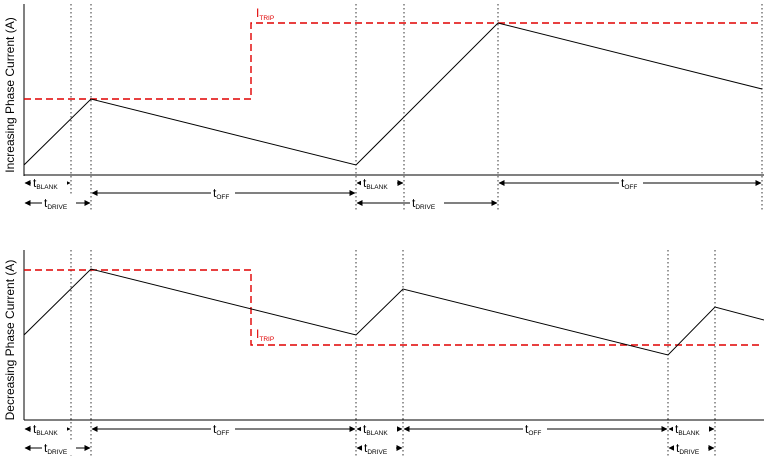  What do you see at coordinates (375, 183) in the screenshot?
I see `increasing-t-blank-label-2: tBLANK` at bounding box center [375, 183].